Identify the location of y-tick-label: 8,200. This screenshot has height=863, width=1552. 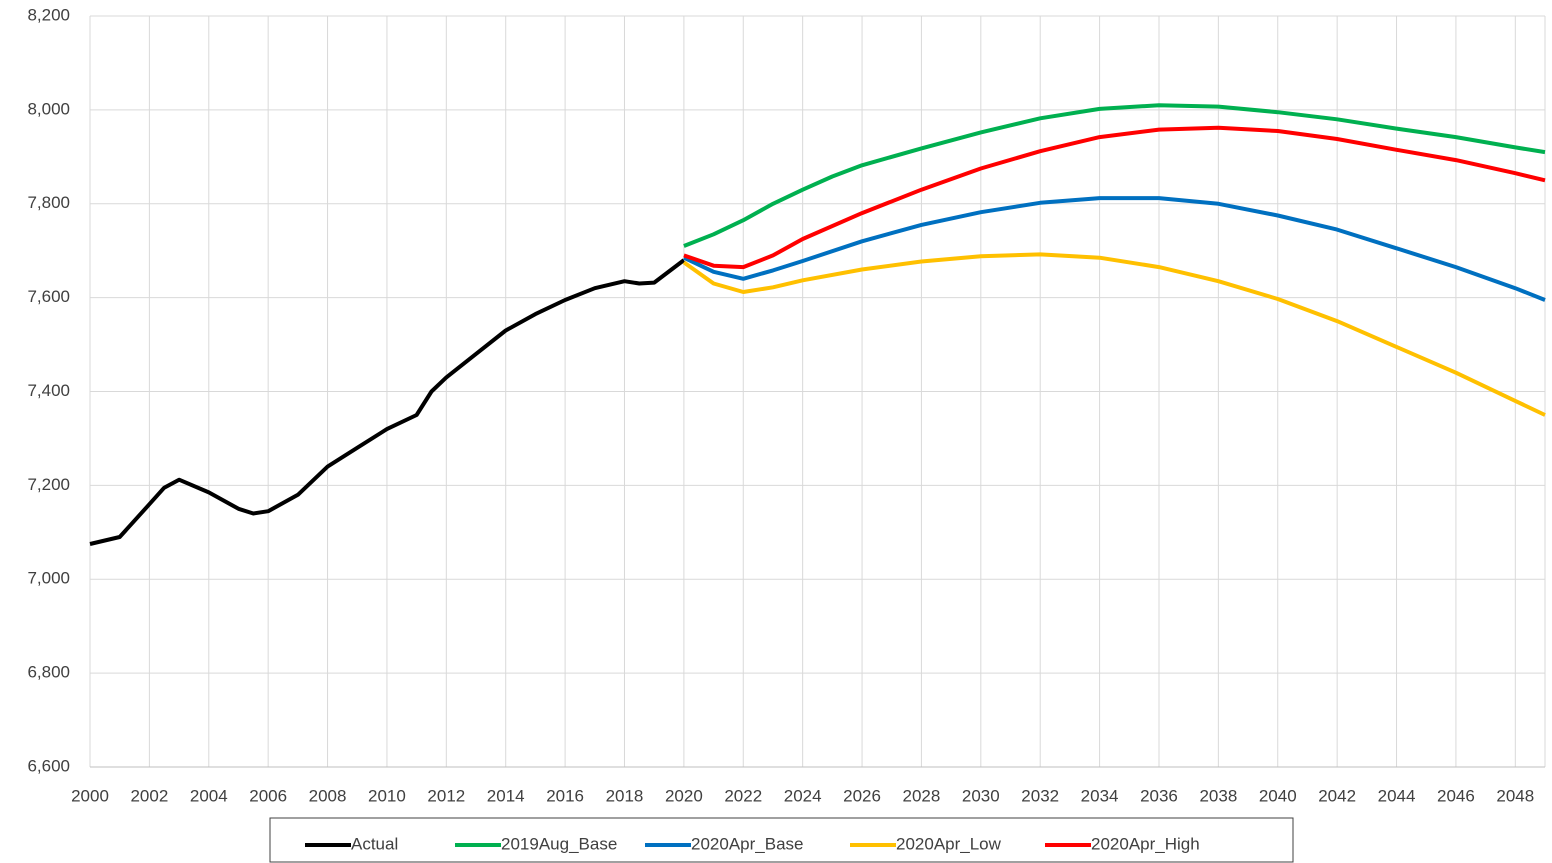
(48, 14).